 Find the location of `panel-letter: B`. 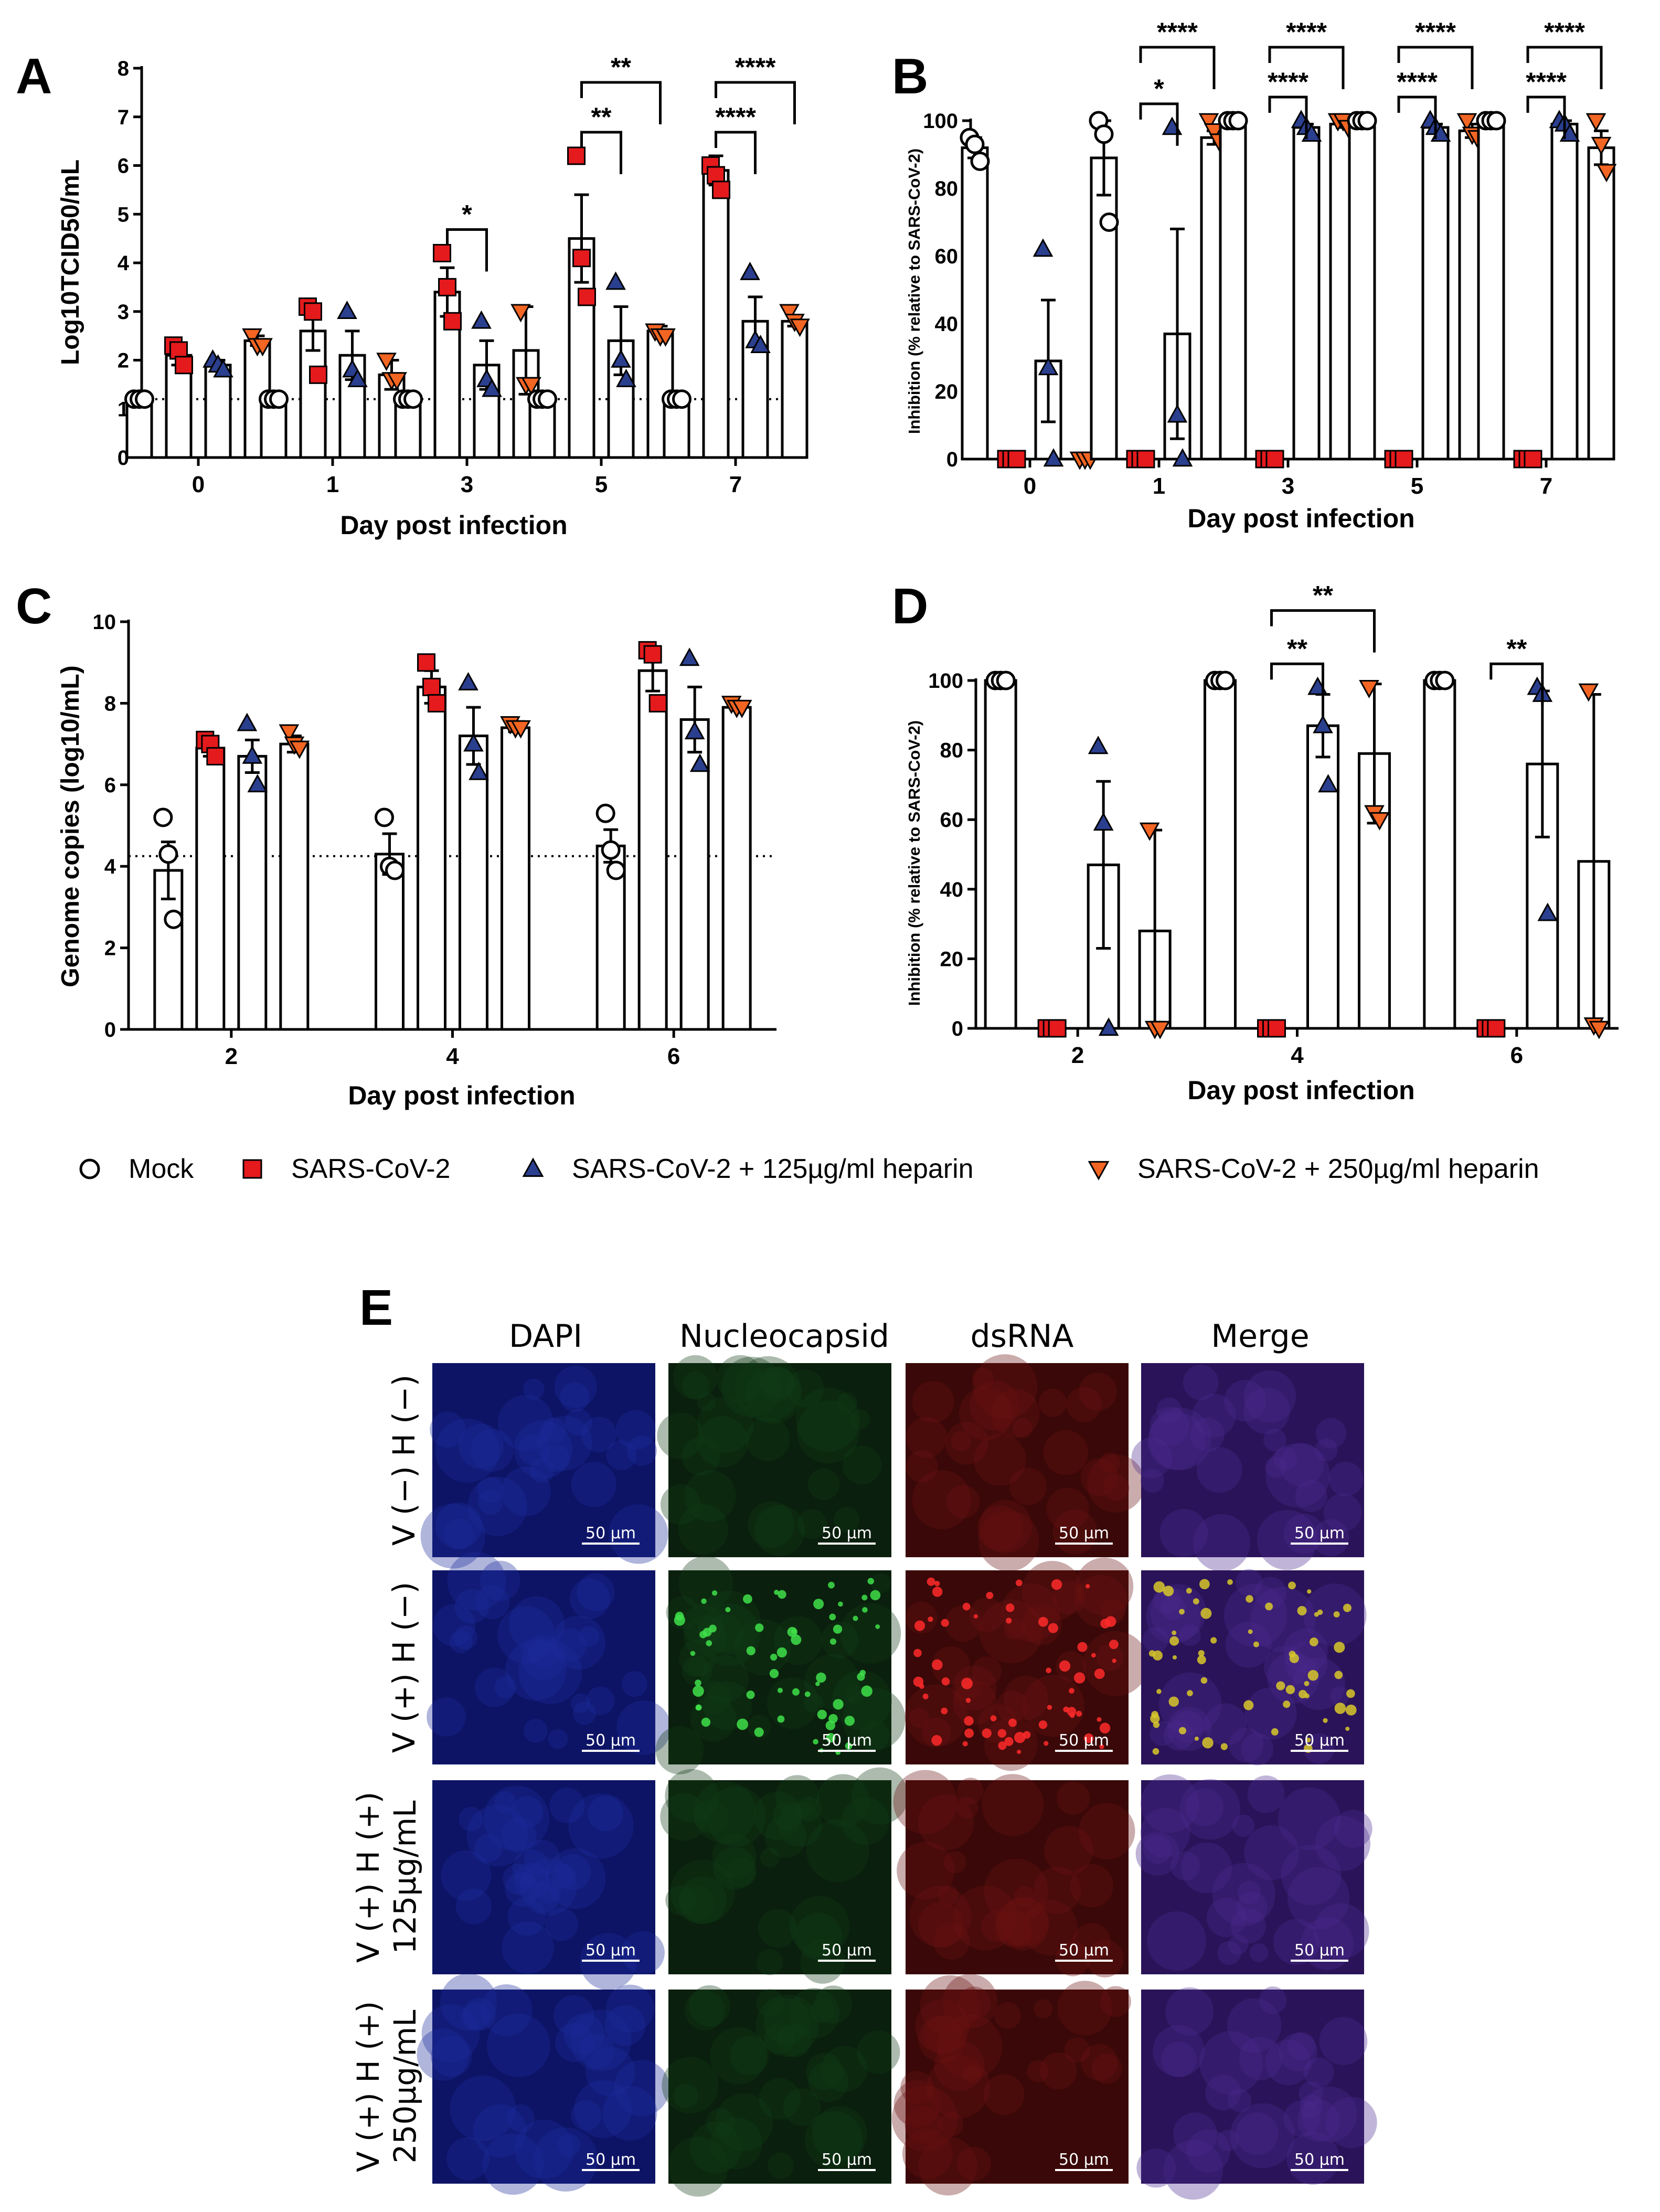

panel-letter: B is located at coordinates (910, 76).